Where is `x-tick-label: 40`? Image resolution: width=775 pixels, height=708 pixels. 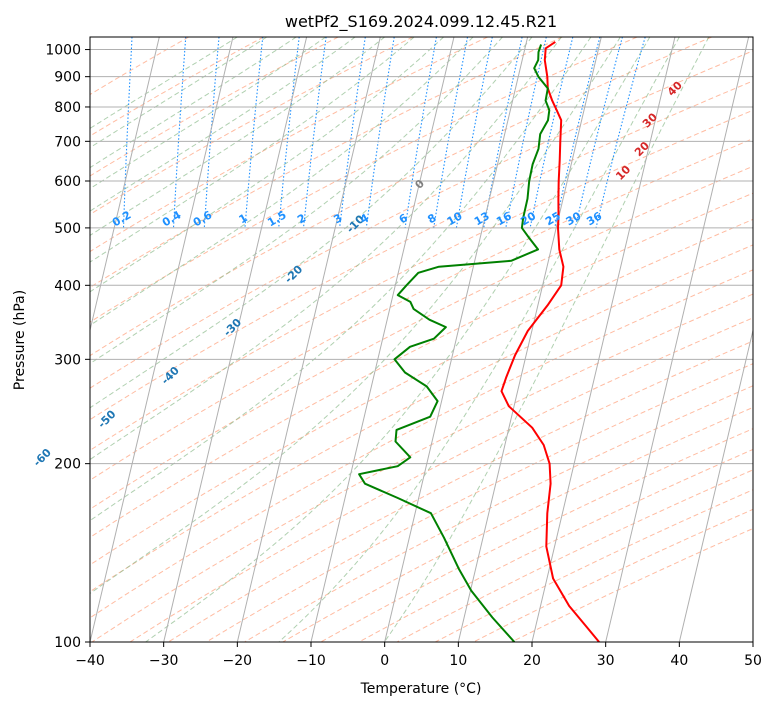 x-tick-label: 40 is located at coordinates (679, 661).